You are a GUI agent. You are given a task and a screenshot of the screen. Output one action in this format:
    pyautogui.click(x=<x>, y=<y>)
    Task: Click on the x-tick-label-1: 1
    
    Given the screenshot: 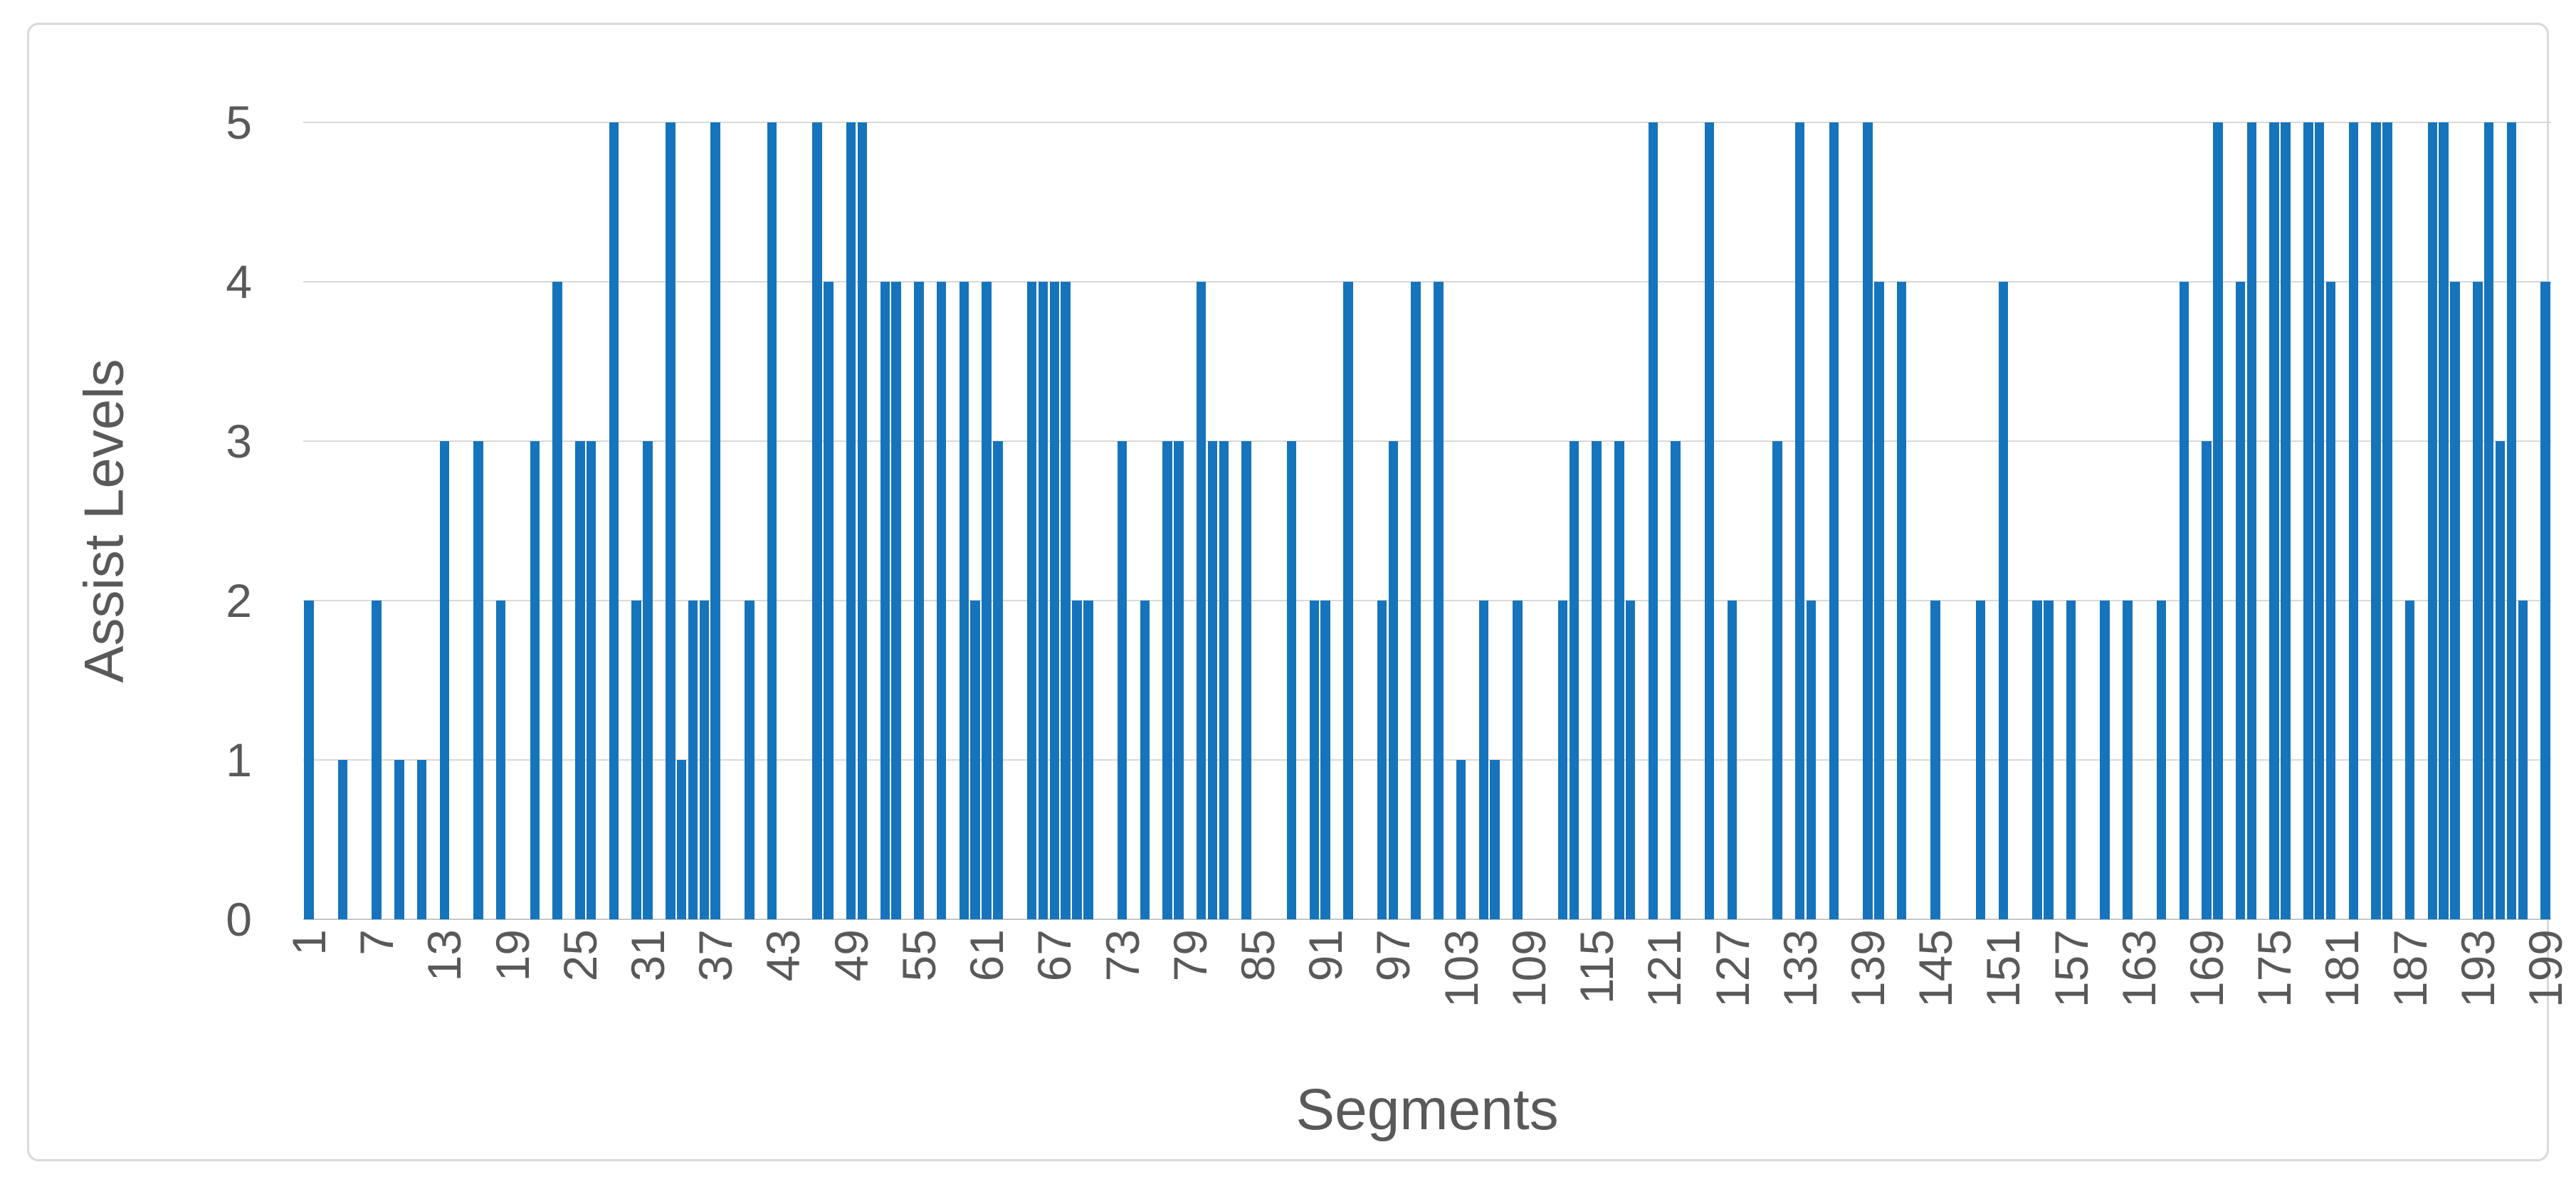 What is the action you would take?
    pyautogui.click(x=308, y=943)
    